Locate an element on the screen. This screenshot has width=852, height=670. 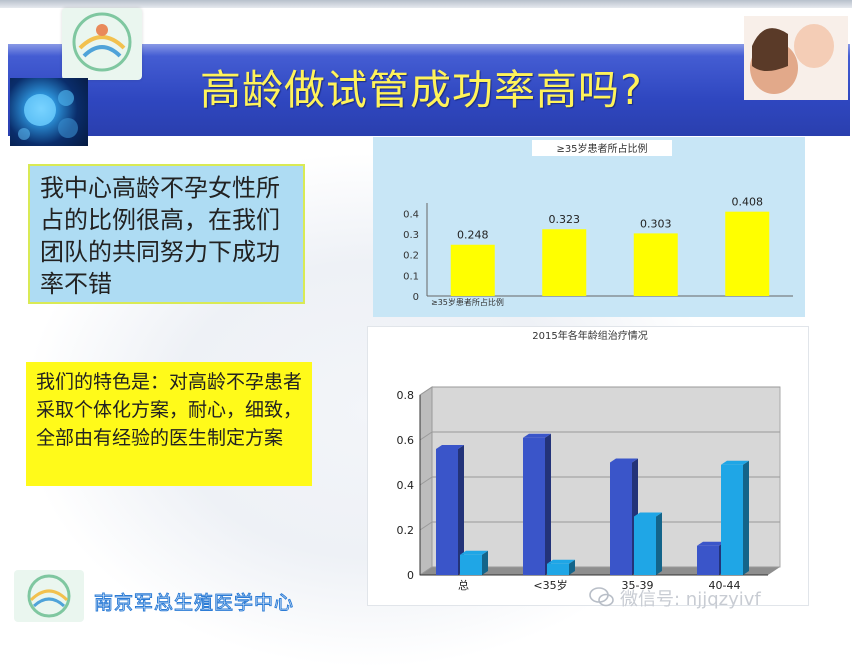
chart1-data-label: 0.408 is located at coordinates (748, 202).